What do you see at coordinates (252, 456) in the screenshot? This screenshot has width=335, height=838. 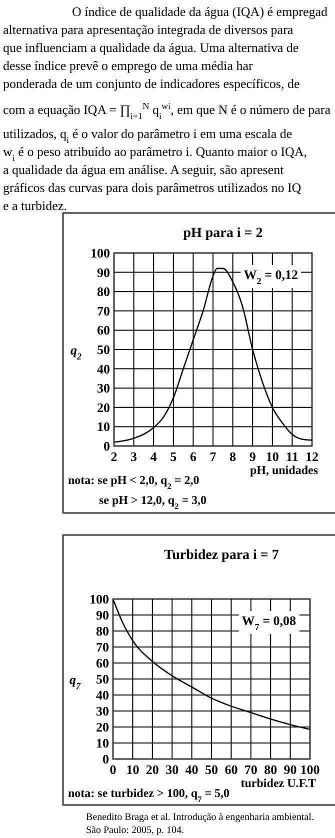 I see `x-tick-label: 9` at bounding box center [252, 456].